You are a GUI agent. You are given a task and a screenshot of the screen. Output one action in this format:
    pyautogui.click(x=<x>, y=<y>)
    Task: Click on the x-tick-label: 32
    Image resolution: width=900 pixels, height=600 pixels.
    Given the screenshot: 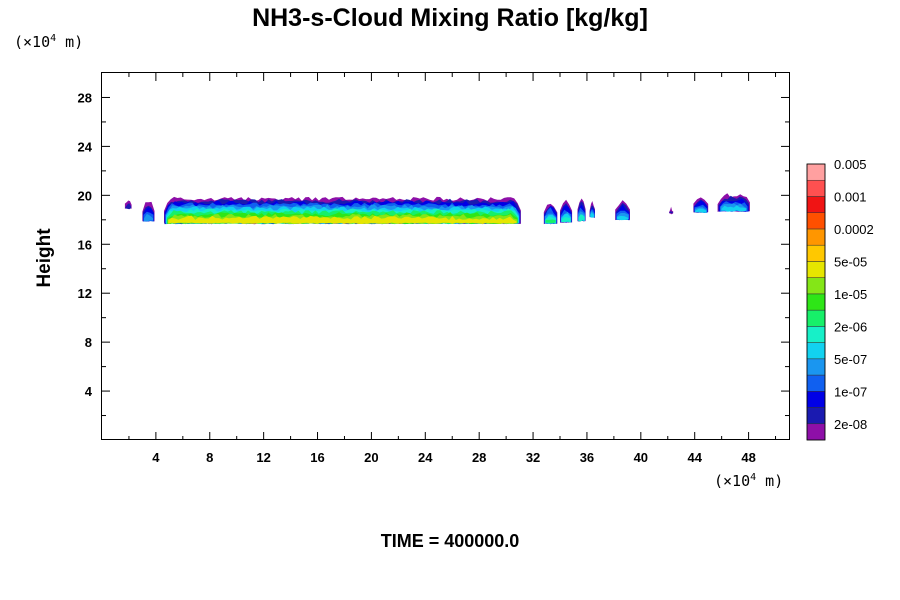 What is the action you would take?
    pyautogui.click(x=533, y=457)
    